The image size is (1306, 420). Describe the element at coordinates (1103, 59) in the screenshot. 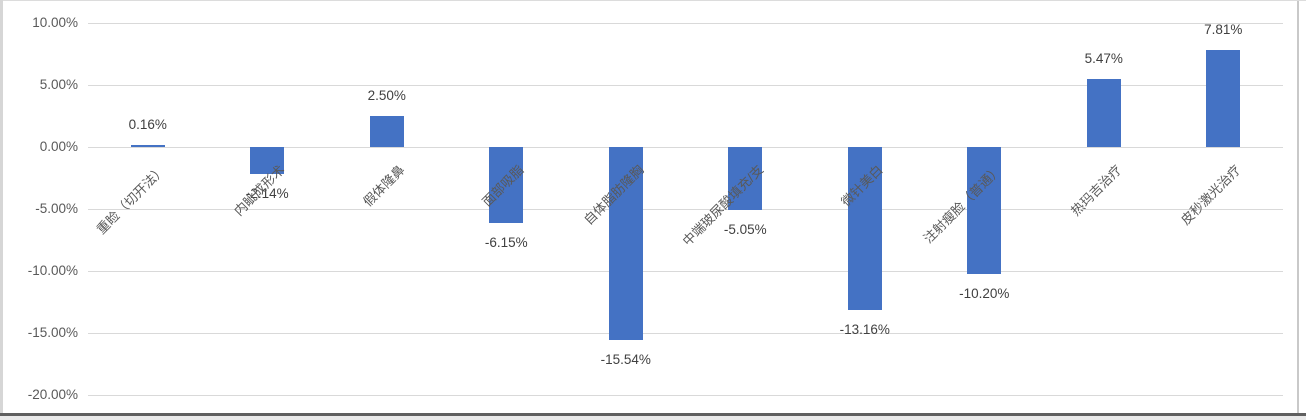

I see `data-label: 5.47%` at that location.